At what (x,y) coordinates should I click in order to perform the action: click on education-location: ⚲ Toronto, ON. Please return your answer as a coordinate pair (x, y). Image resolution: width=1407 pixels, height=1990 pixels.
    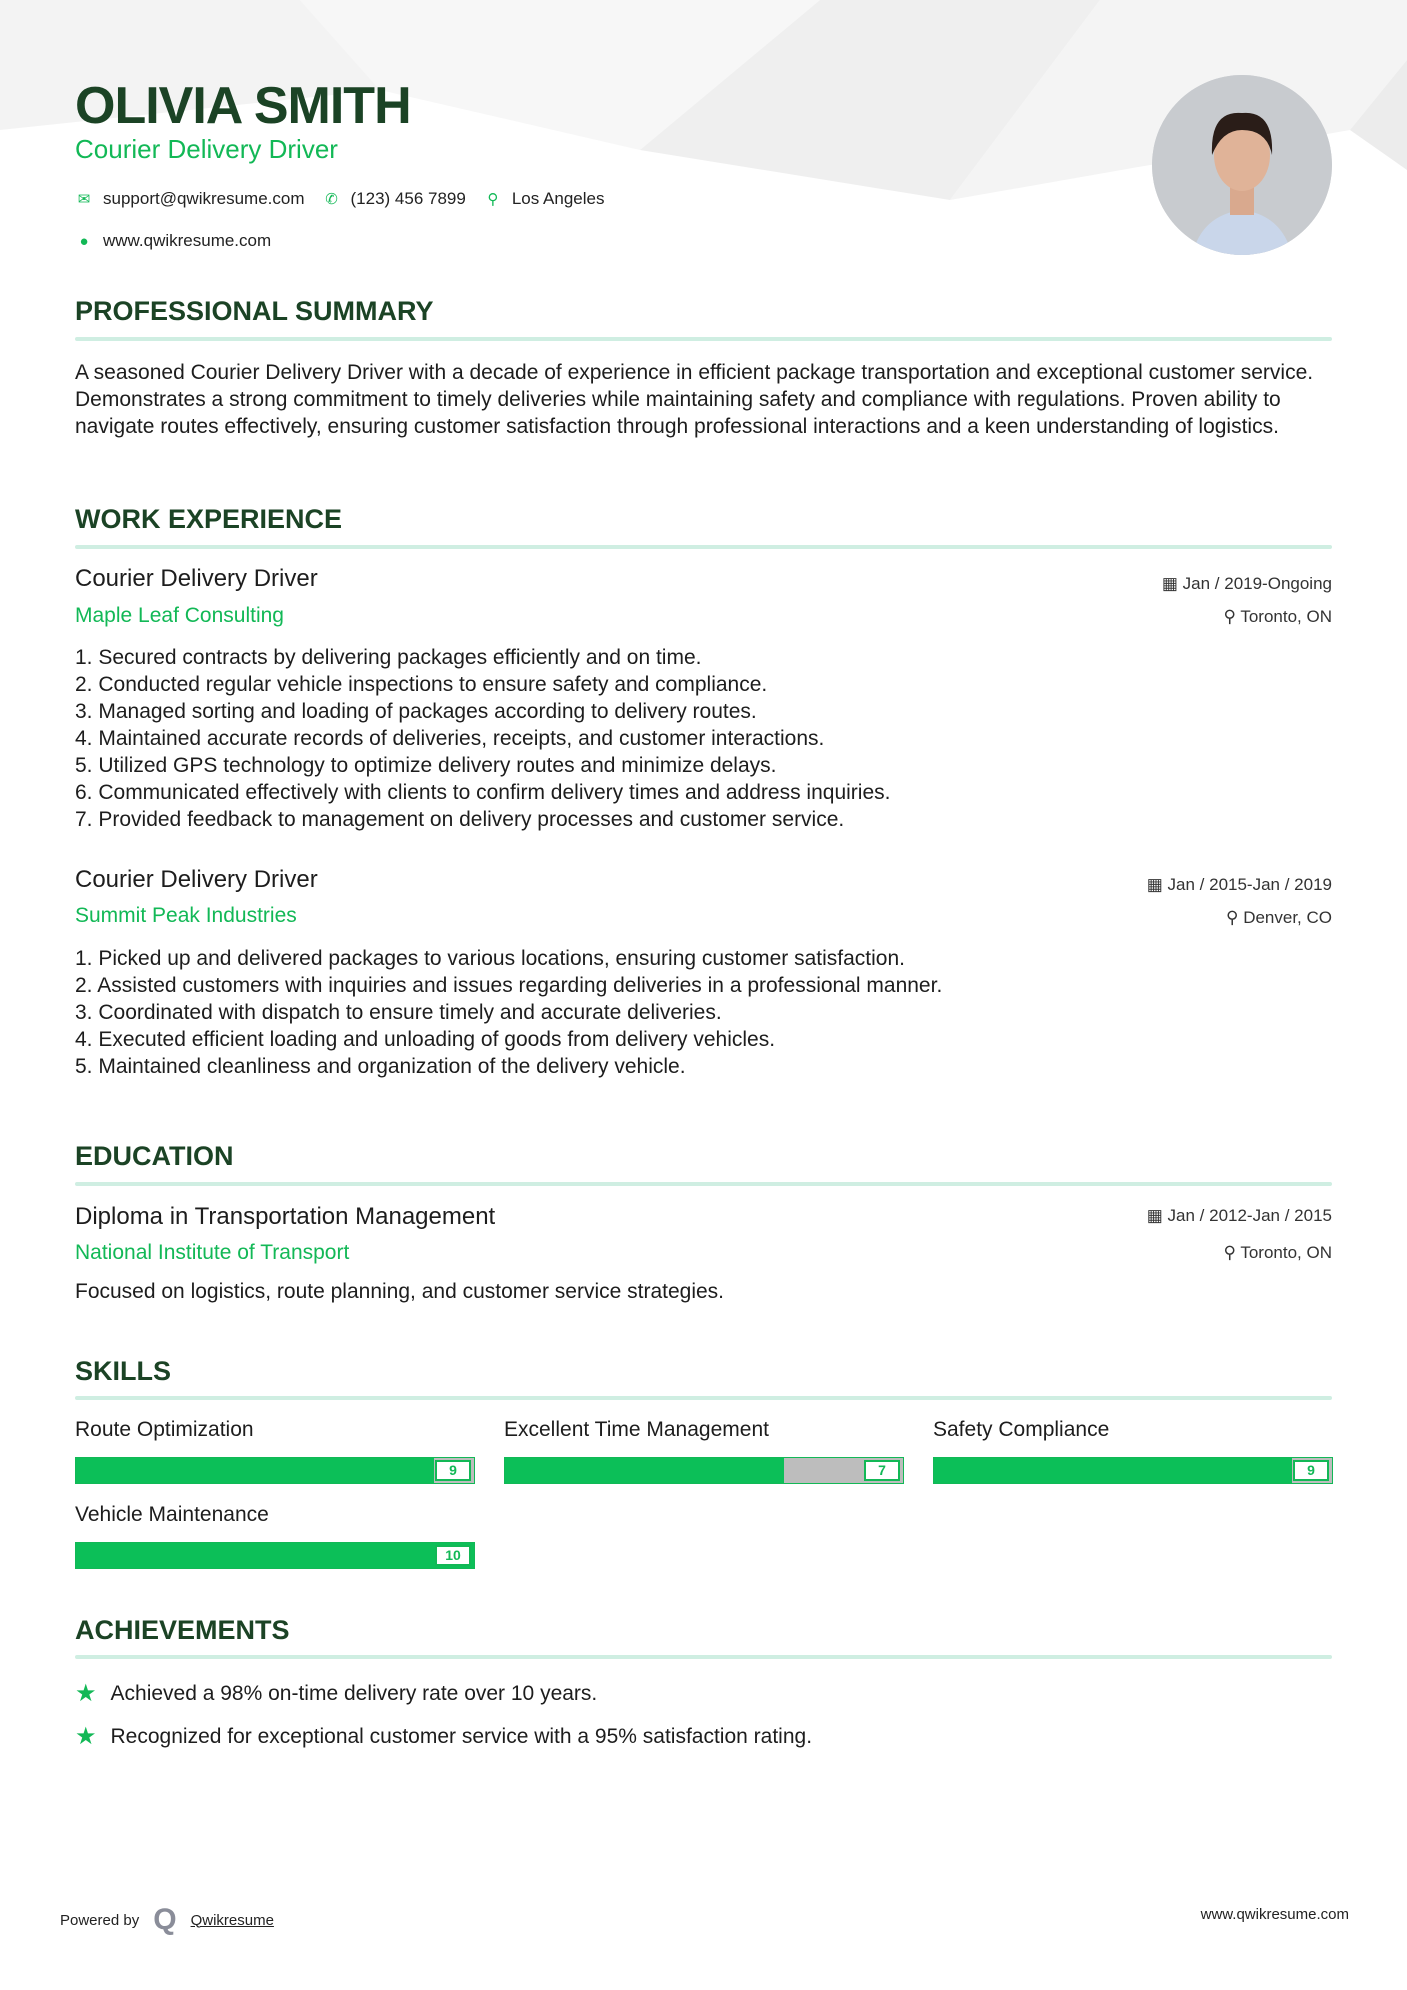
    Looking at the image, I should click on (1277, 1253).